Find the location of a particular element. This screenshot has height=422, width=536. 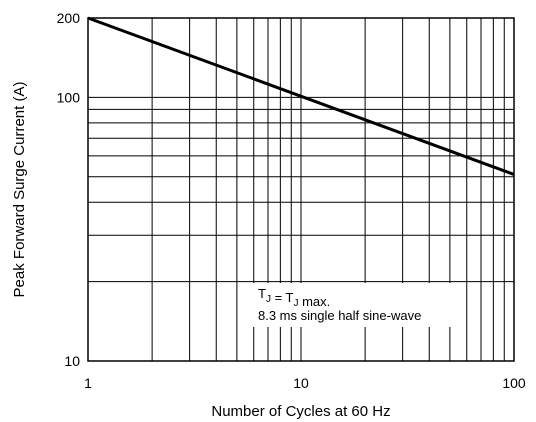

y-tick-label: 100 is located at coordinates (69, 97).